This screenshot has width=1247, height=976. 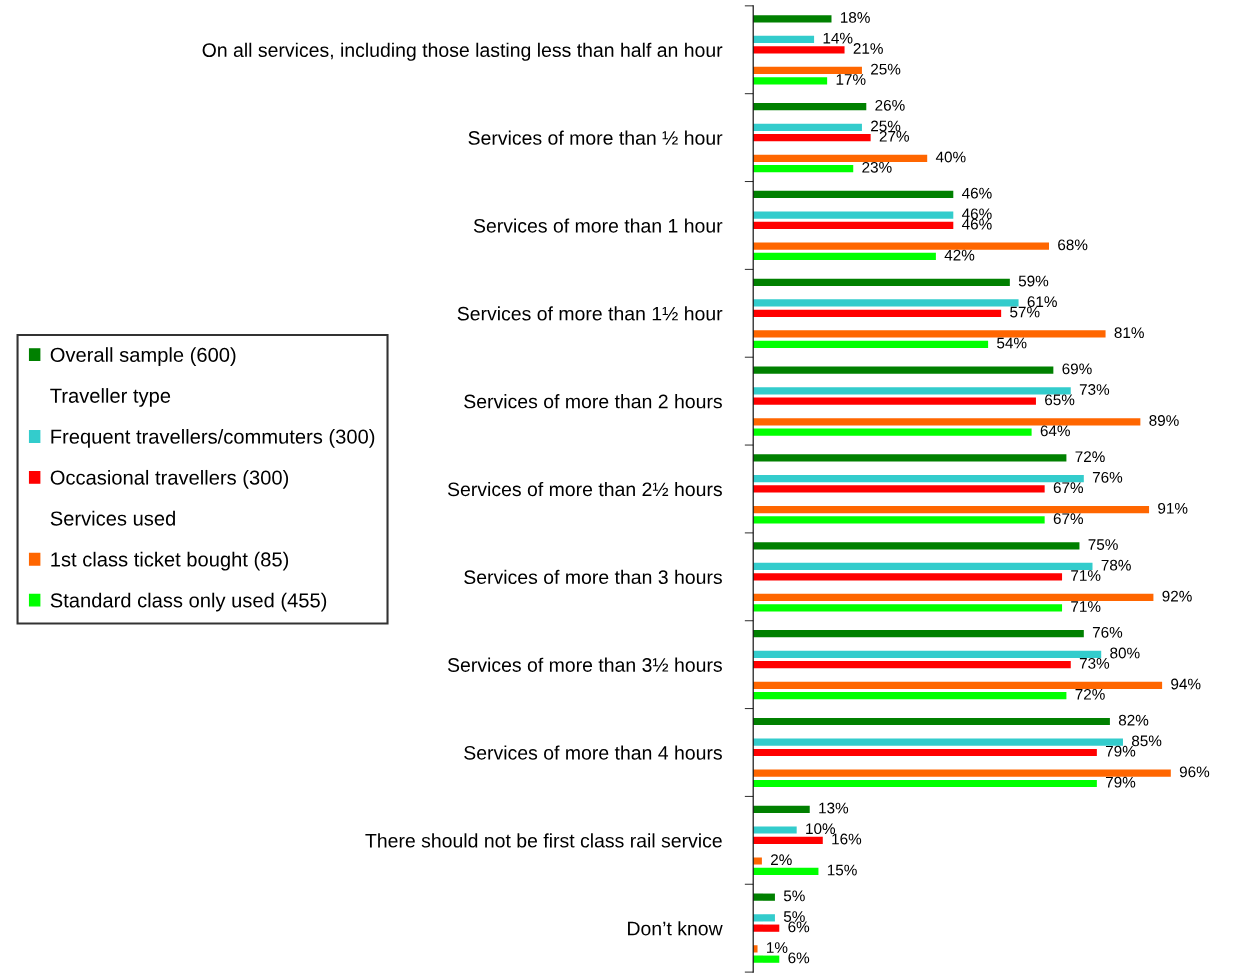 What do you see at coordinates (1133, 720) in the screenshot?
I see `data-label: 82%` at bounding box center [1133, 720].